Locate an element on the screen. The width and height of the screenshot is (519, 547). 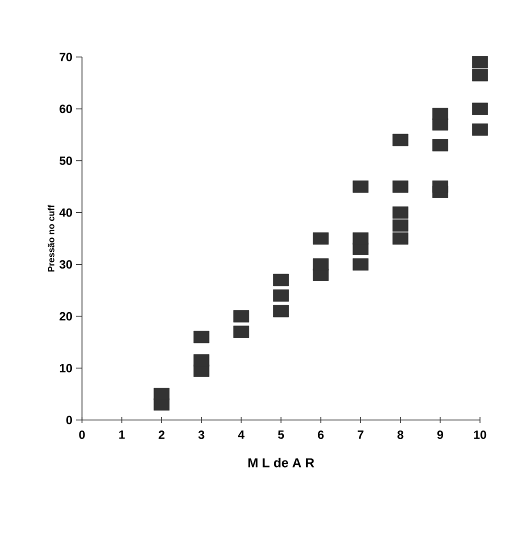
y-tick-label: 10 is located at coordinates (66, 368).